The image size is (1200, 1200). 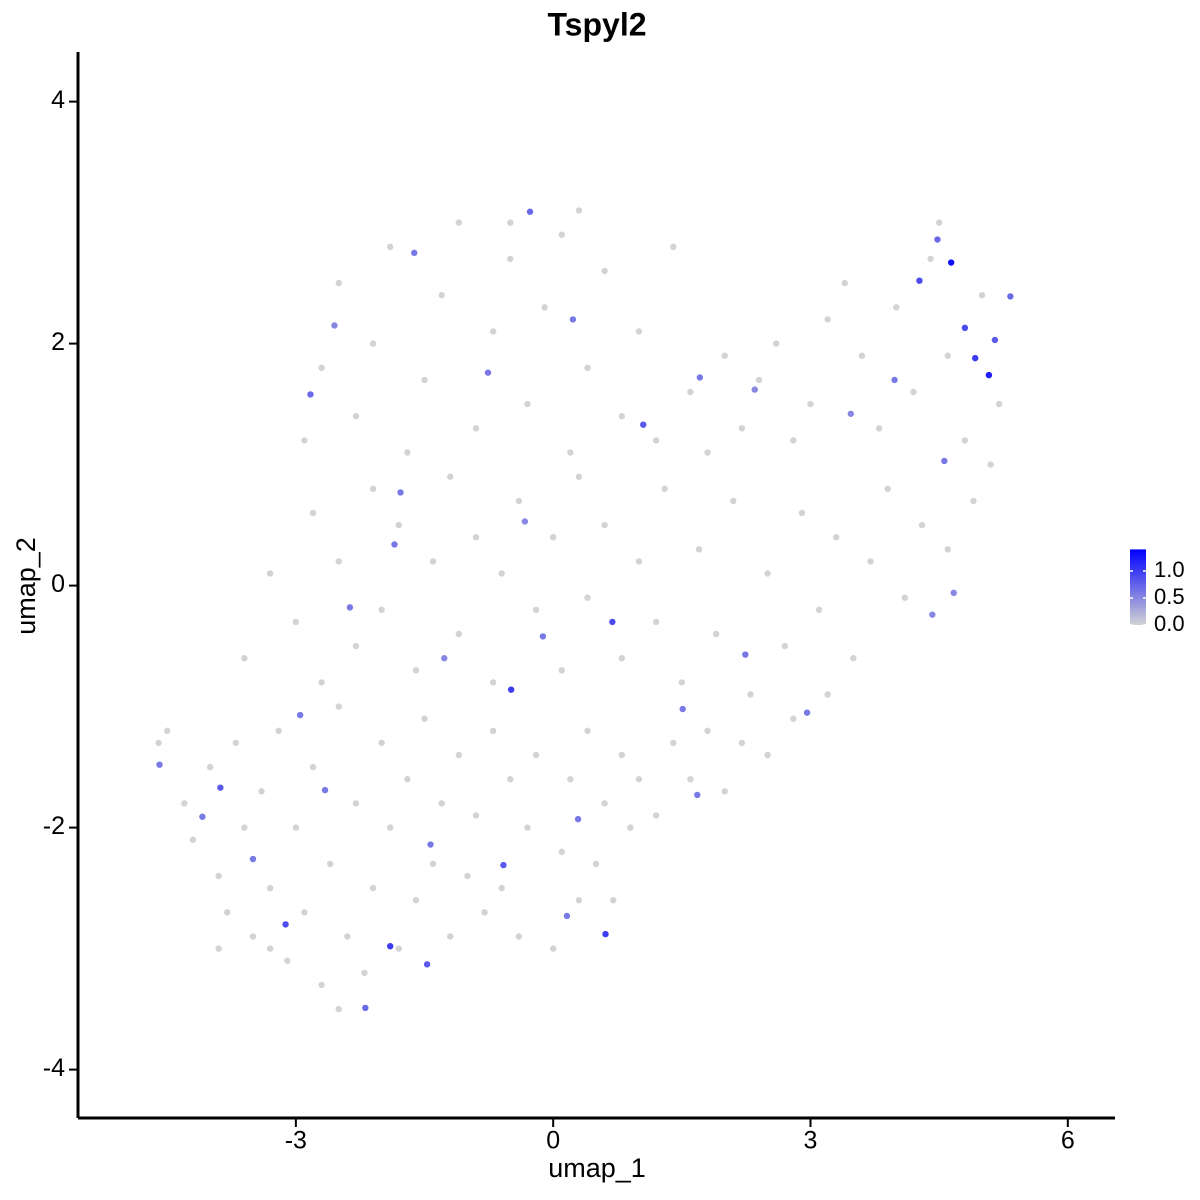 What do you see at coordinates (1138, 587) in the screenshot?
I see `colorbar` at bounding box center [1138, 587].